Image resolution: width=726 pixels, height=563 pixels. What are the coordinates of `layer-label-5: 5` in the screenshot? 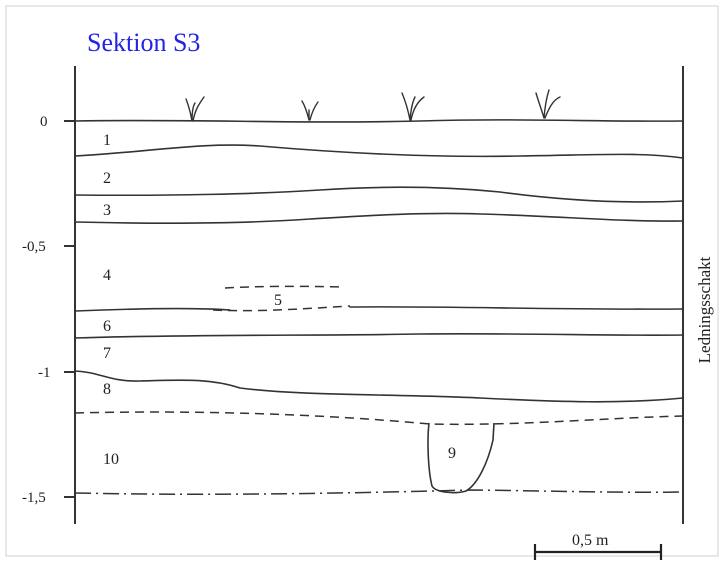 It's located at (278, 300).